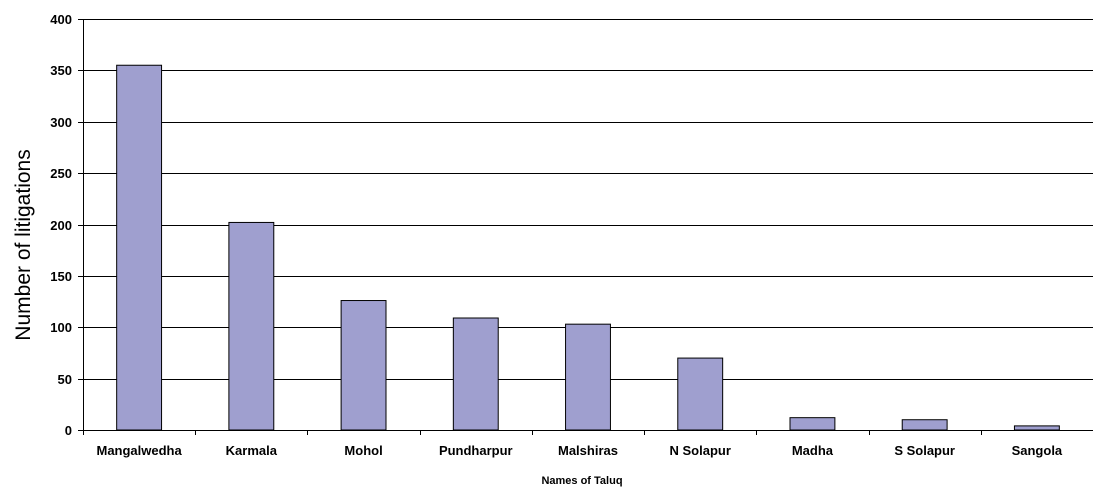 This screenshot has height=487, width=1093. Describe the element at coordinates (61, 276) in the screenshot. I see `y-tick-label: 150` at that location.